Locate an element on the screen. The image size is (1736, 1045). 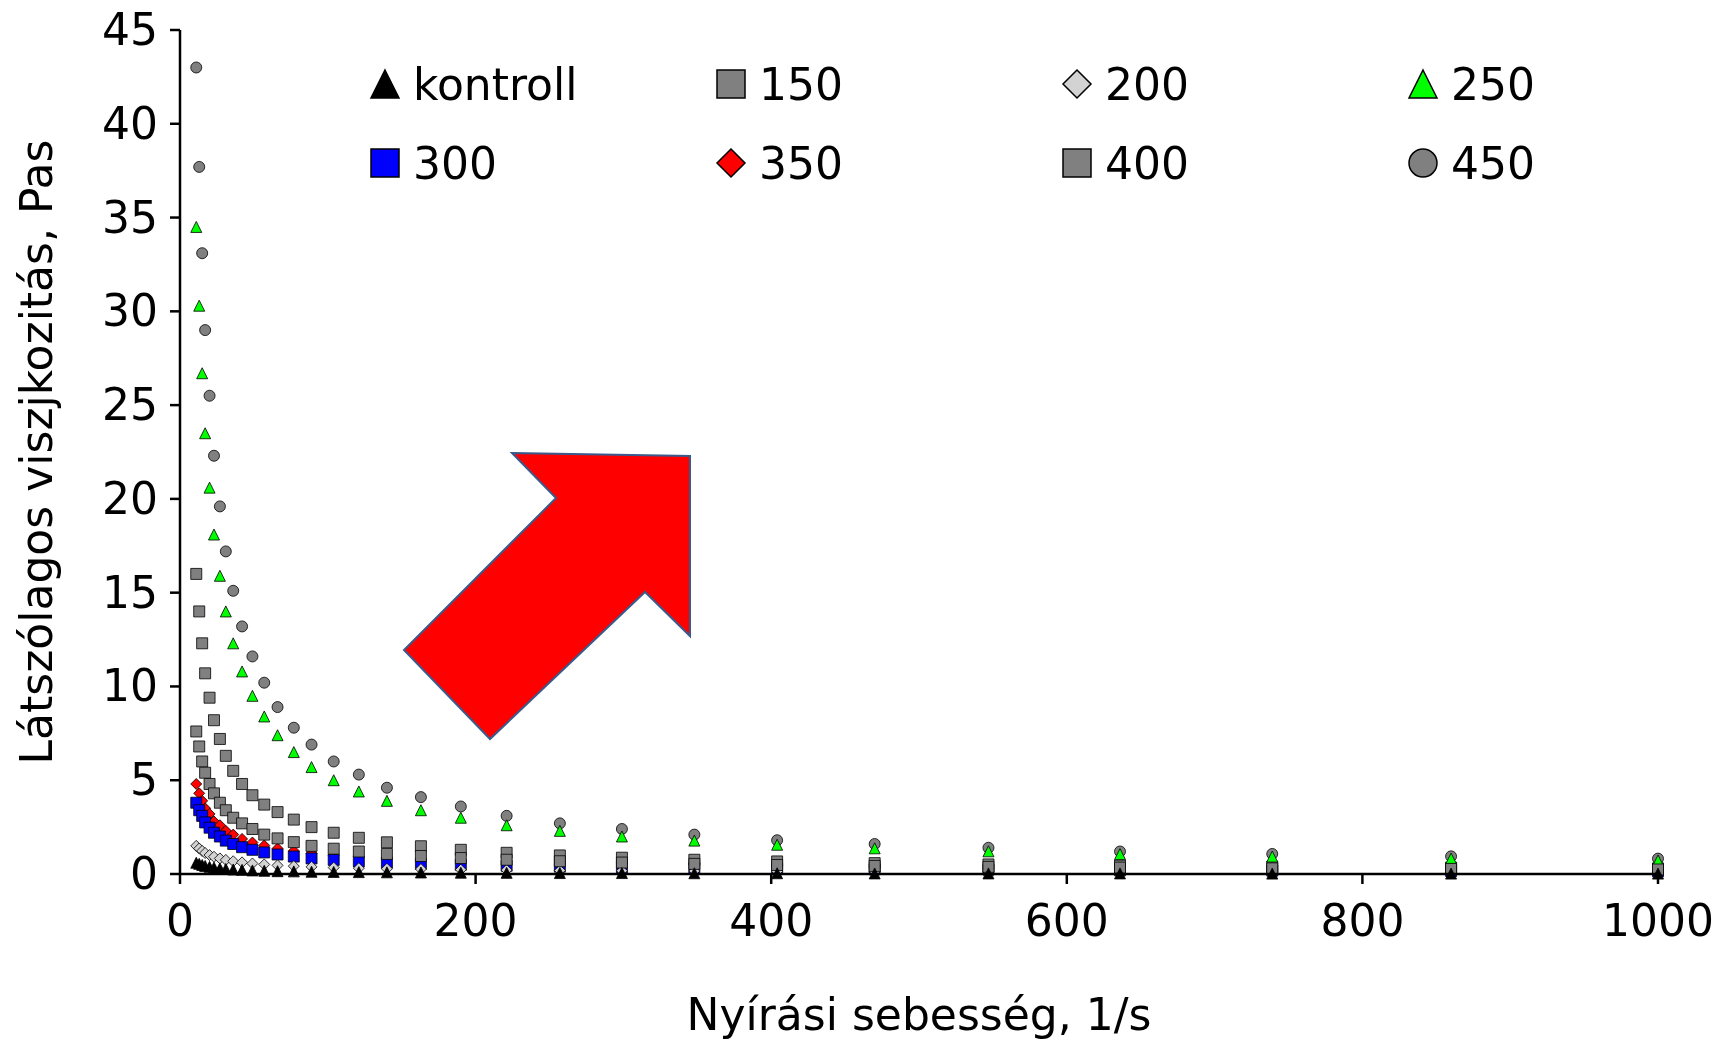
x-tick-label: 0 is located at coordinates (180, 920).